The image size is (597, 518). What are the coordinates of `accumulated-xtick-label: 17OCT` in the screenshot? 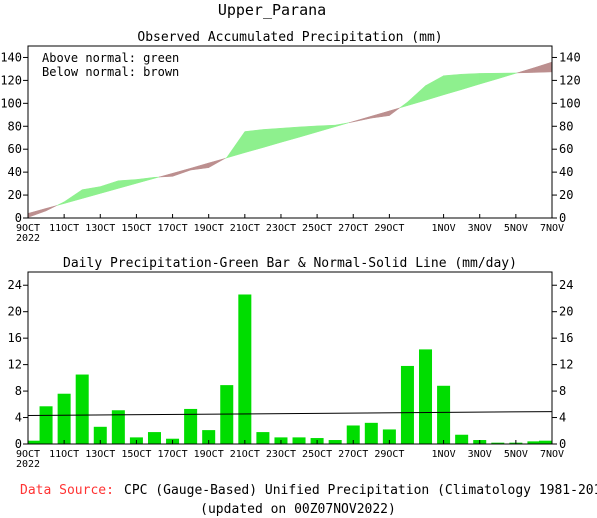 It's located at (172, 228).